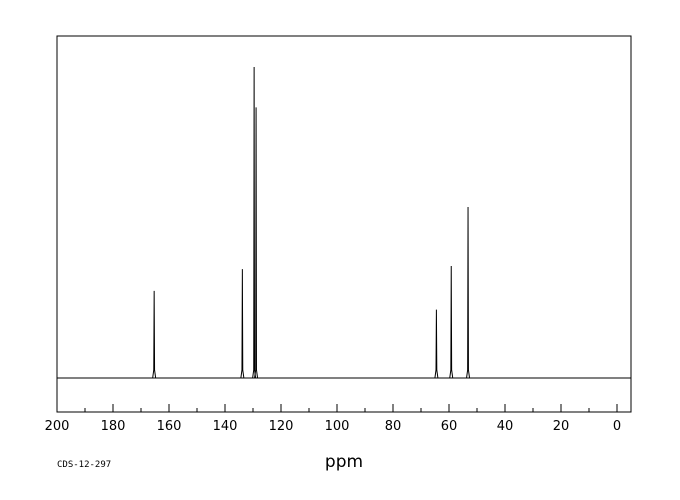 The image size is (680, 500). I want to click on x-tick-label: 40, so click(505, 426).